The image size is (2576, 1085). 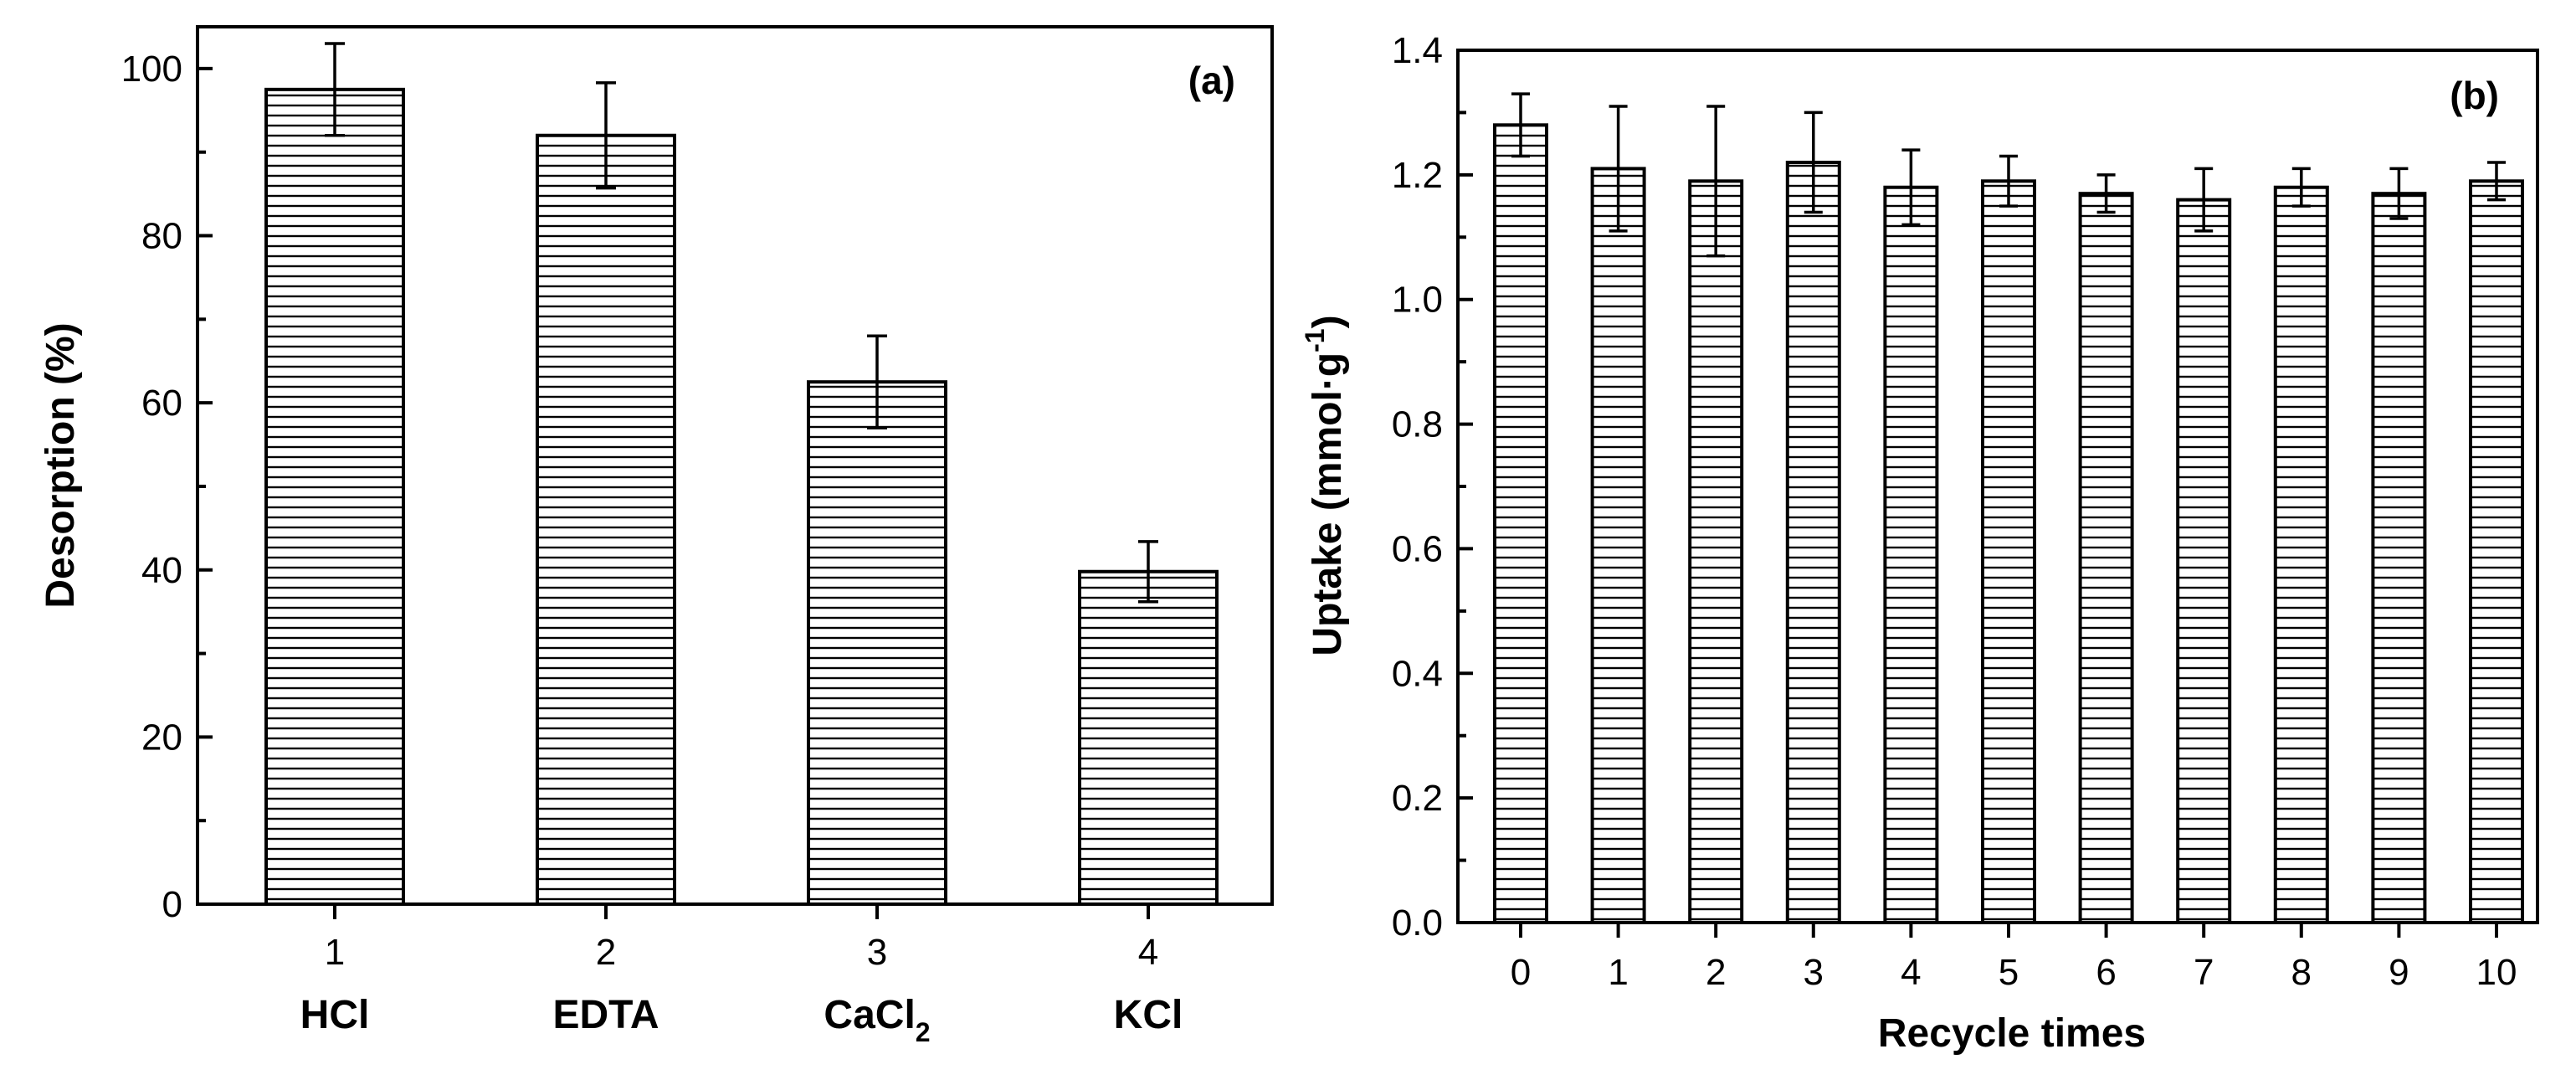 What do you see at coordinates (2204, 972) in the screenshot?
I see `x-tick-label: 7` at bounding box center [2204, 972].